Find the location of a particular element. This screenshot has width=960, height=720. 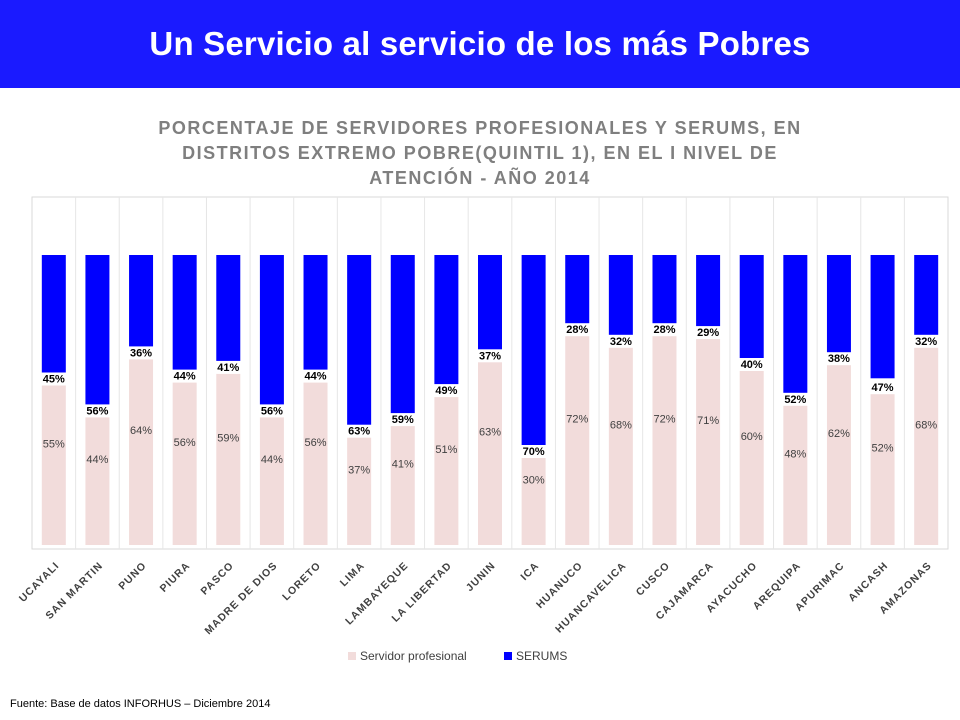

x-tick-label: PIURA is located at coordinates (175, 577).